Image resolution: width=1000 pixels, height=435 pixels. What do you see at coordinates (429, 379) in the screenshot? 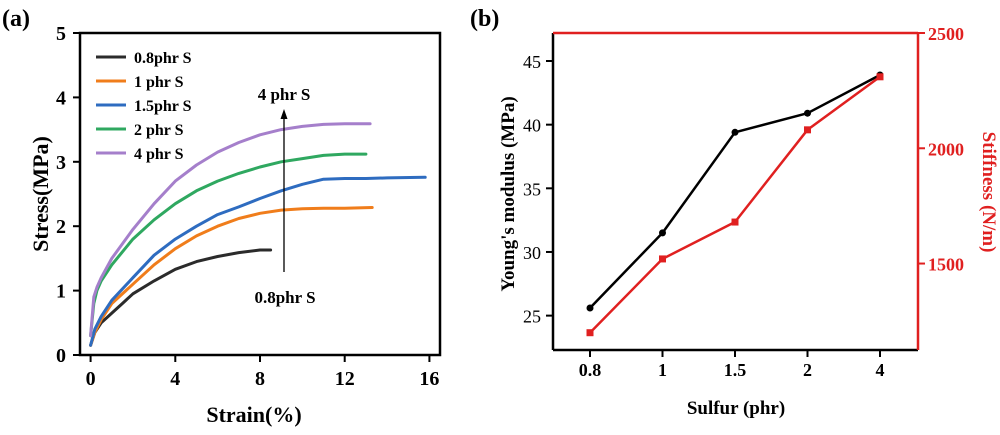
I see `panel-a-x-tick-label: 16` at bounding box center [429, 379].